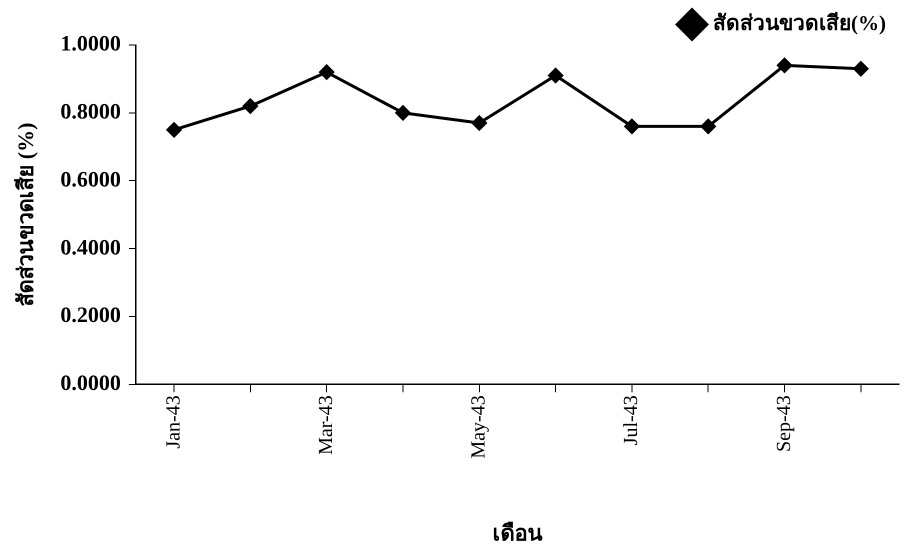 This screenshot has height=560, width=908. What do you see at coordinates (479, 427) in the screenshot?
I see `x-tick-label: May-43` at bounding box center [479, 427].